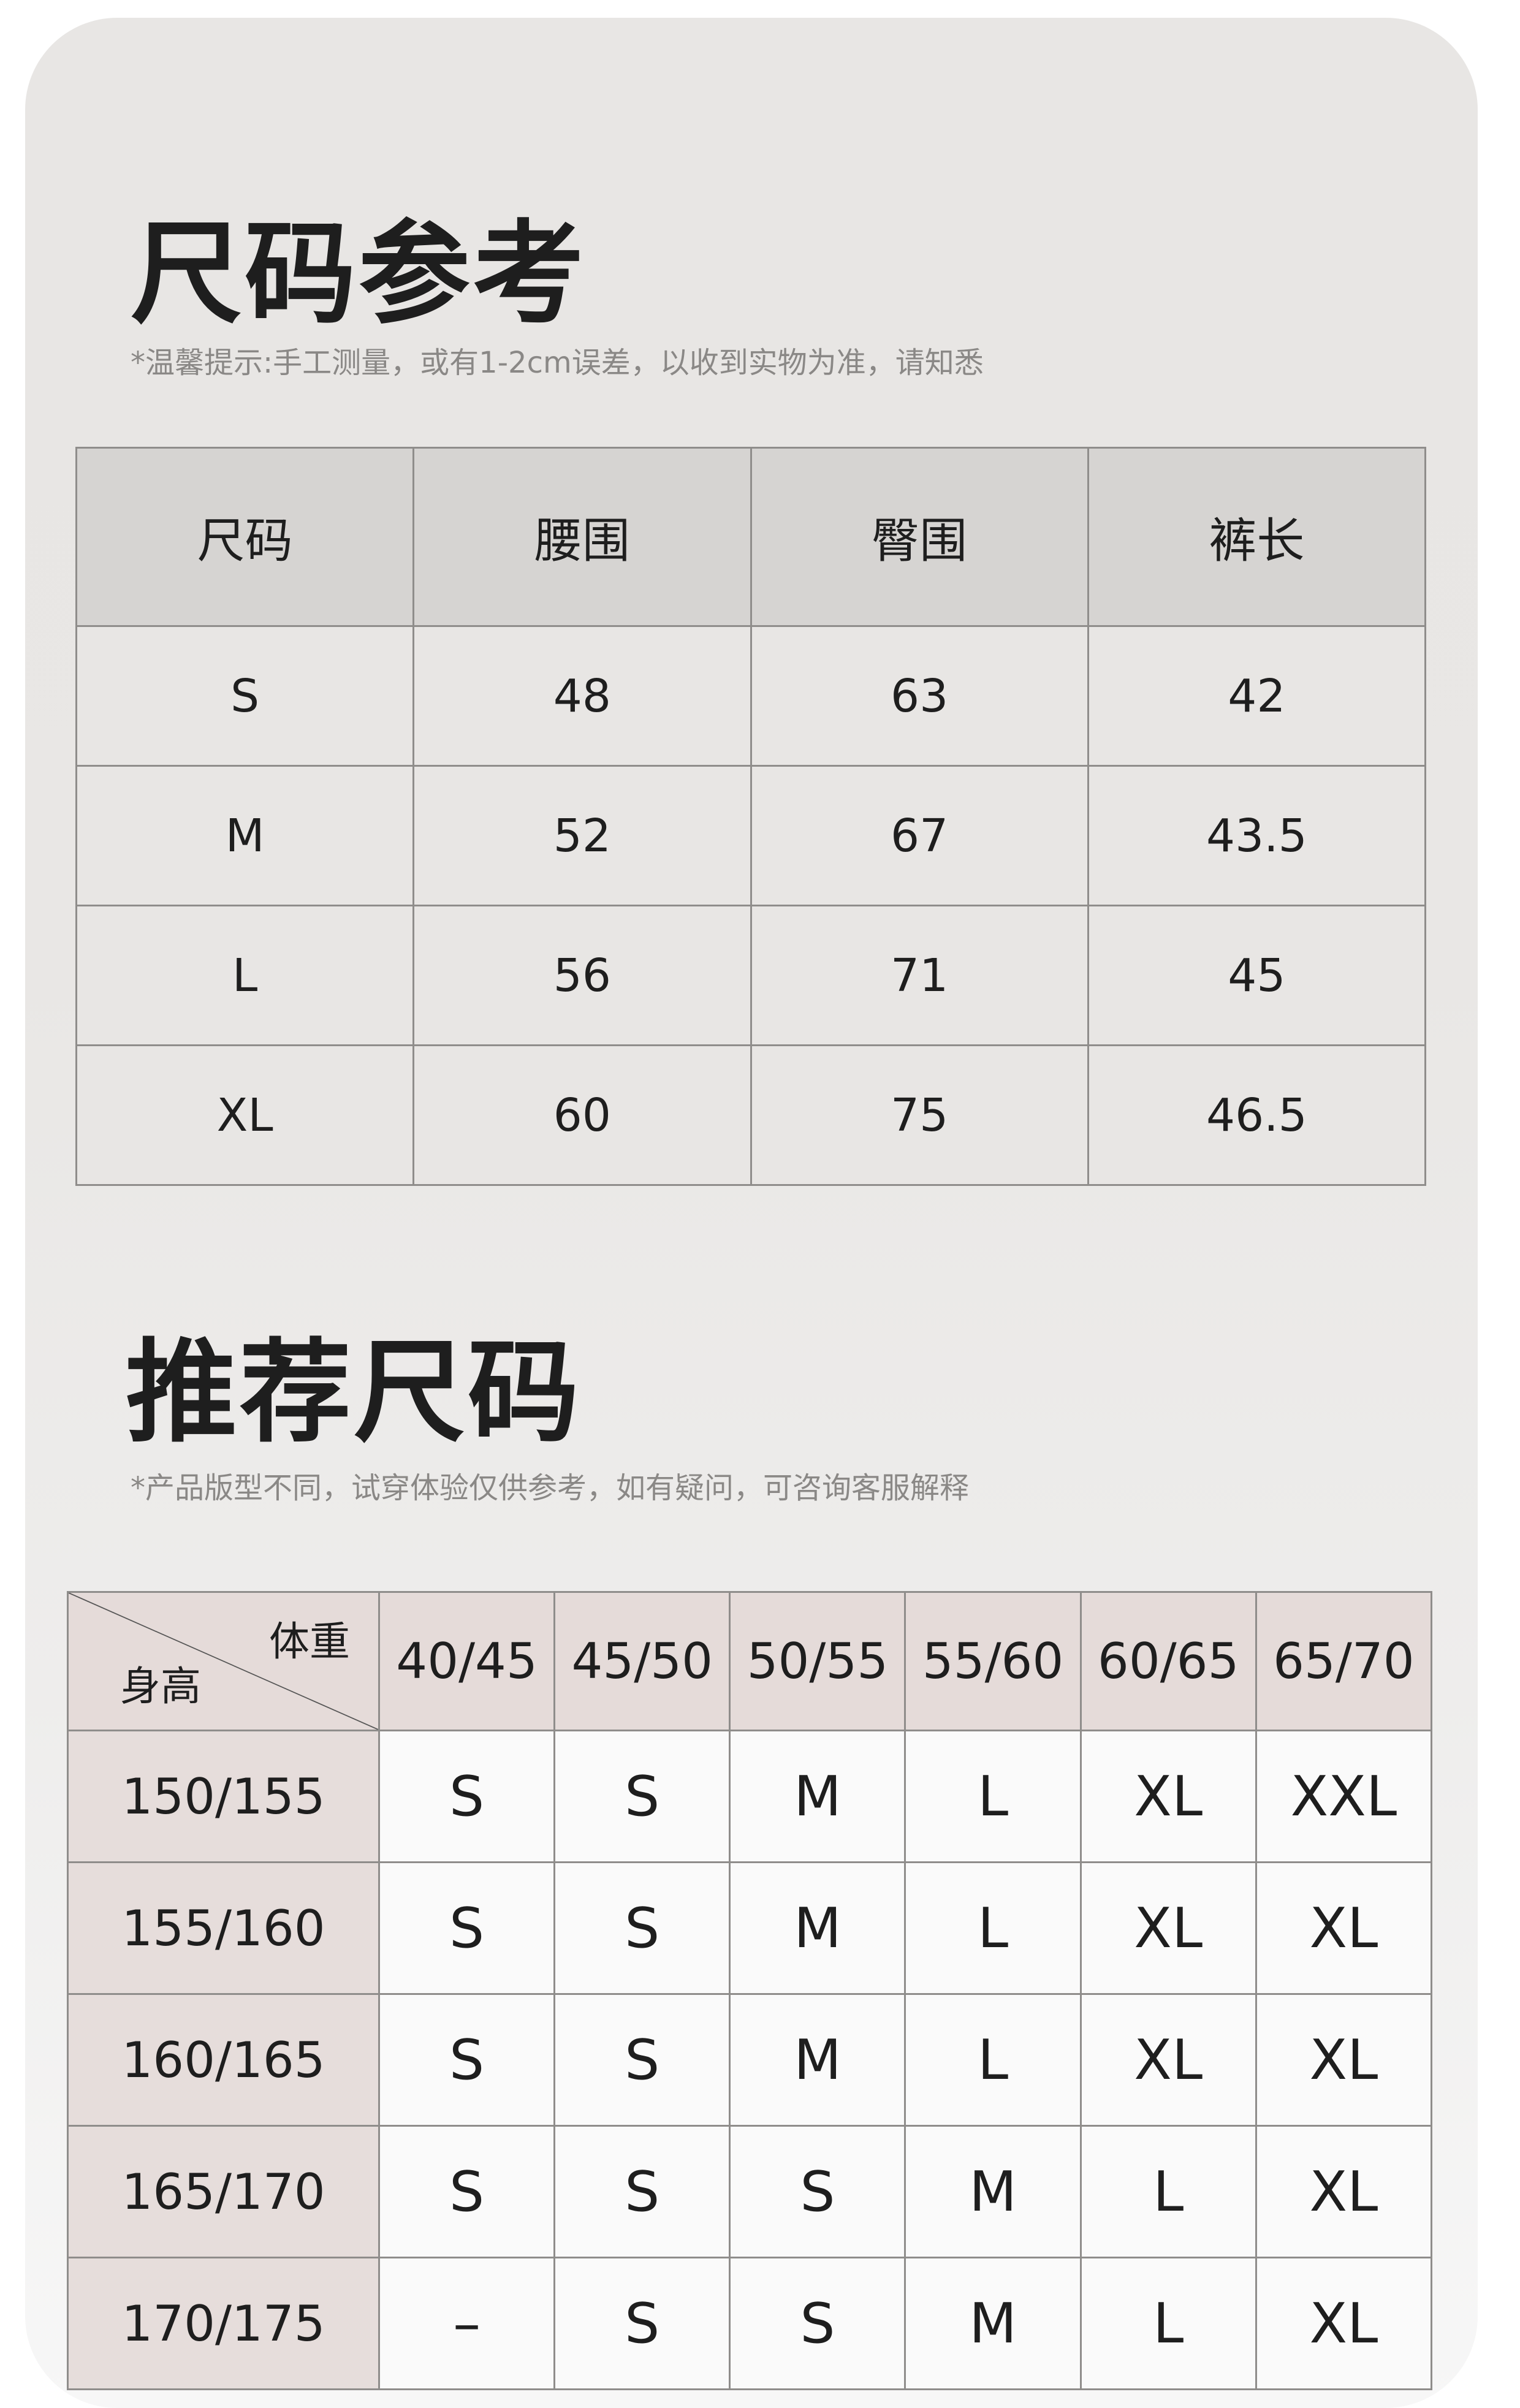  What do you see at coordinates (582, 696) in the screenshot?
I see `table-cell: 48` at bounding box center [582, 696].